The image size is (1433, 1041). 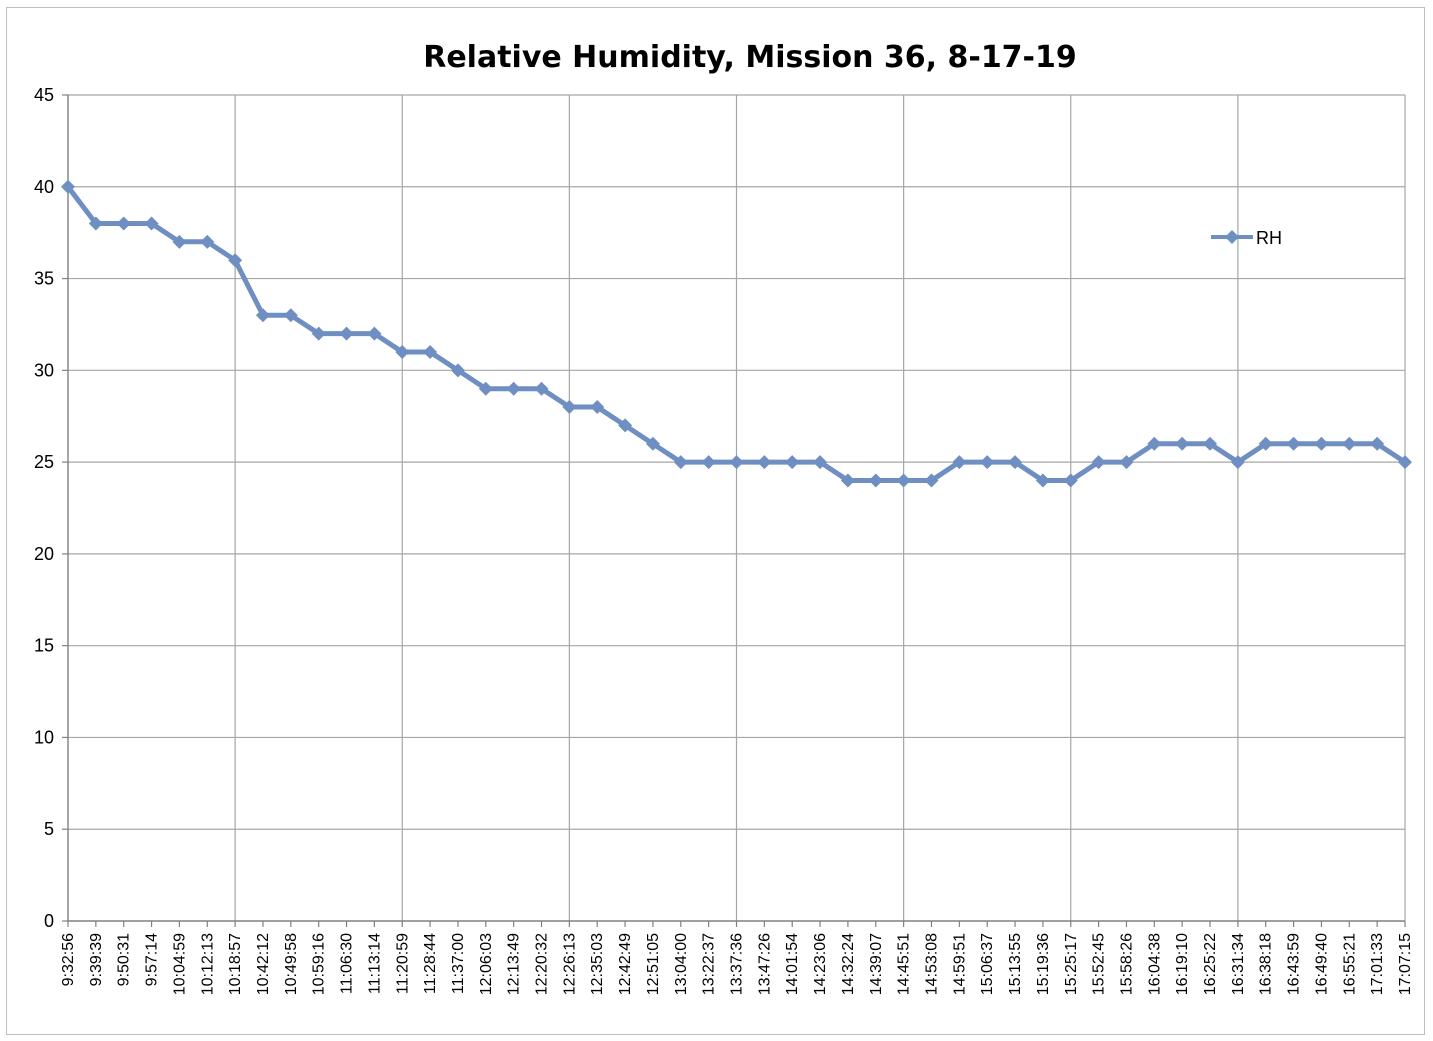 I want to click on x-tick-label: 14:59:51, so click(x=959, y=964).